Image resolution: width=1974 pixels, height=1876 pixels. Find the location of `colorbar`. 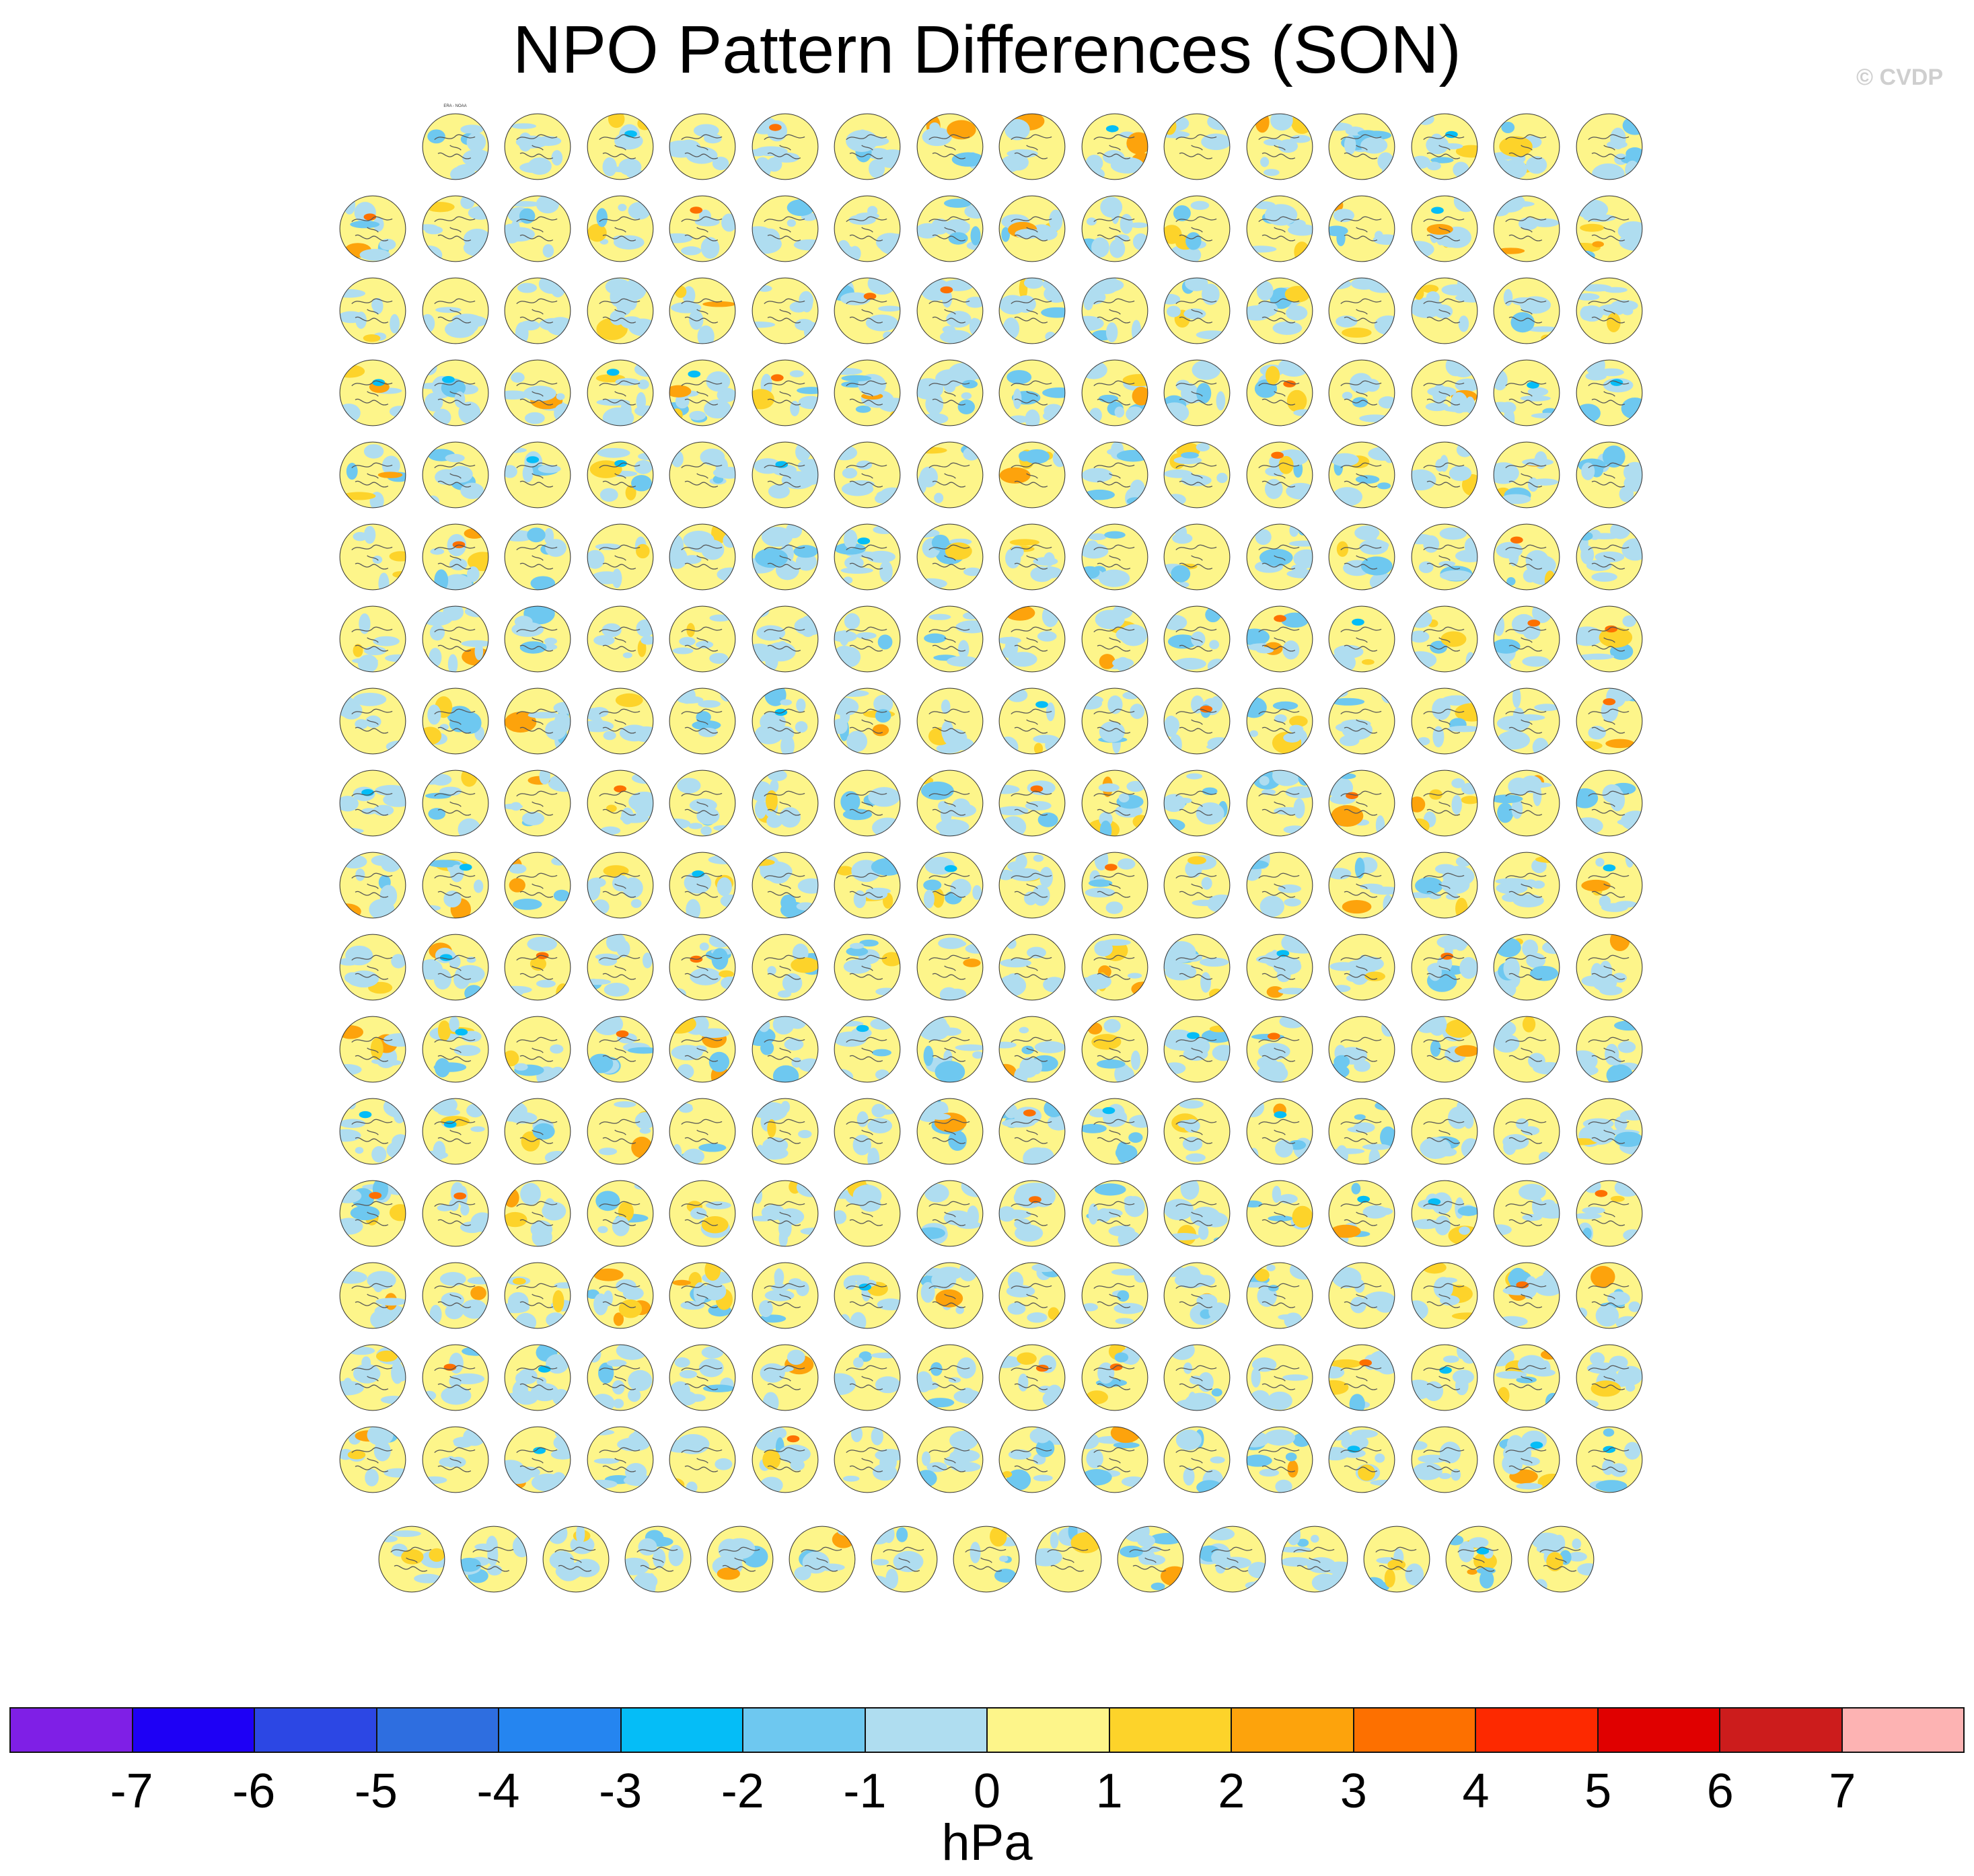

colorbar is located at coordinates (987, 1730).